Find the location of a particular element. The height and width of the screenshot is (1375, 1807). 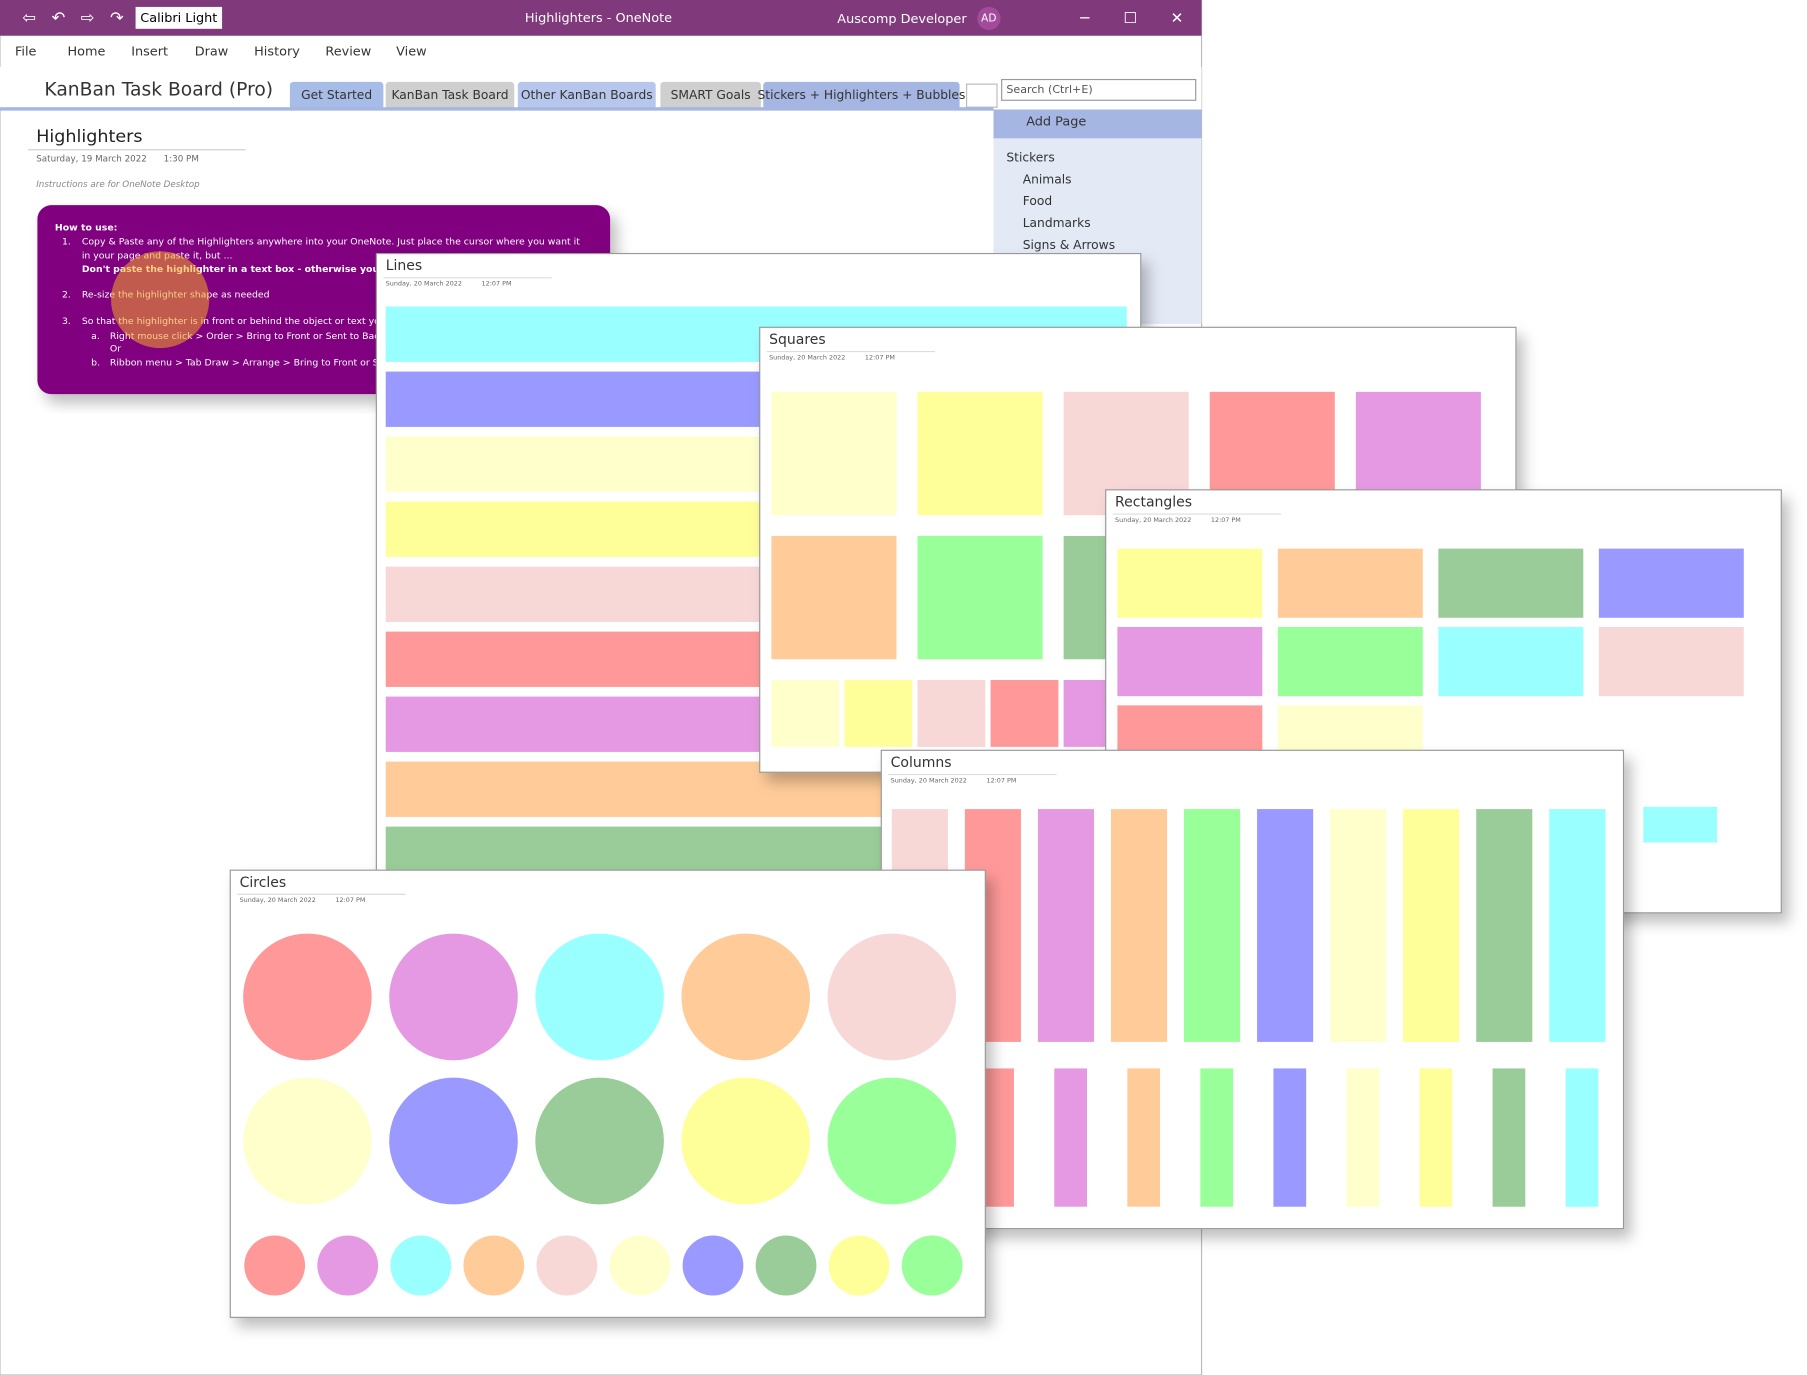

page-title: Highlighters is located at coordinates (89, 137).